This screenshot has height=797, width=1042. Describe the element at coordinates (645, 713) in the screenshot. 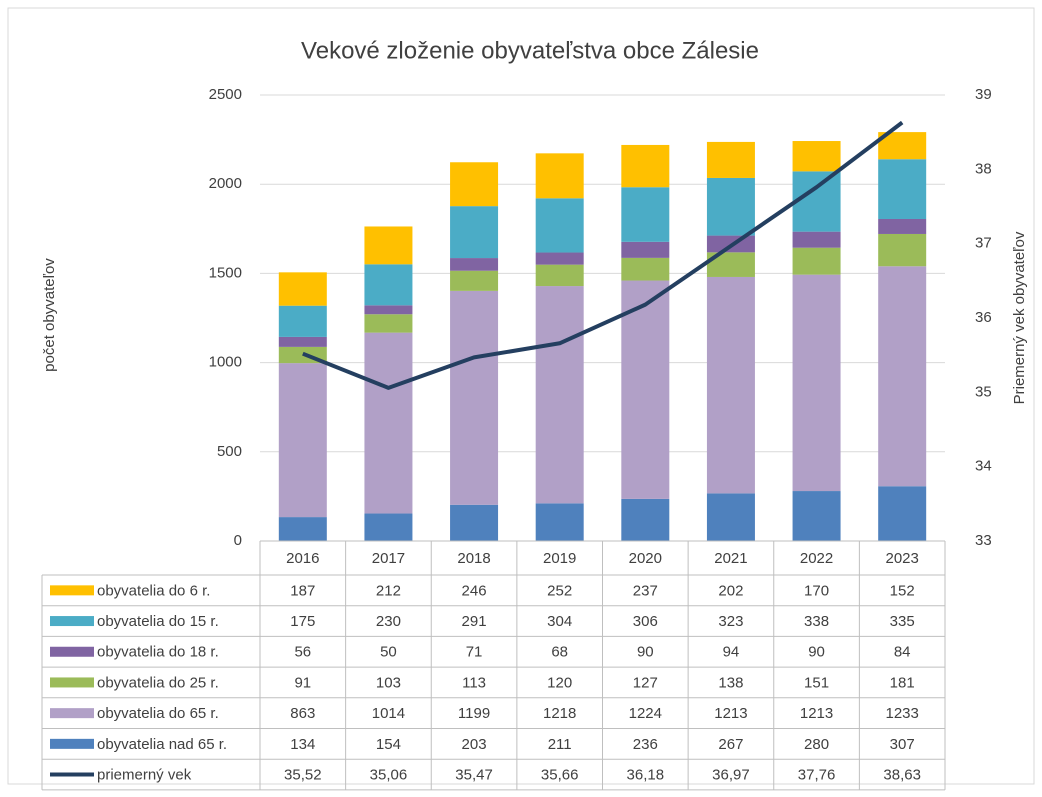

I see `table-value: 1224` at that location.